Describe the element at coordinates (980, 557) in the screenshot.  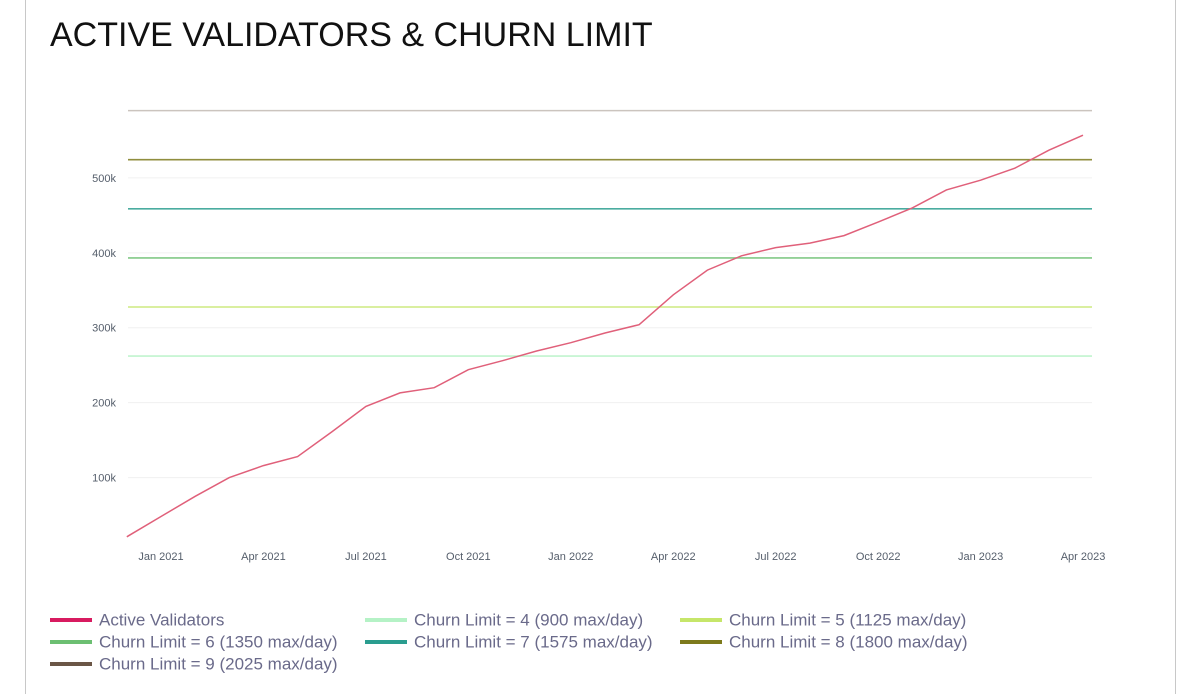
I see `x-tick-label: Jan 2023` at that location.